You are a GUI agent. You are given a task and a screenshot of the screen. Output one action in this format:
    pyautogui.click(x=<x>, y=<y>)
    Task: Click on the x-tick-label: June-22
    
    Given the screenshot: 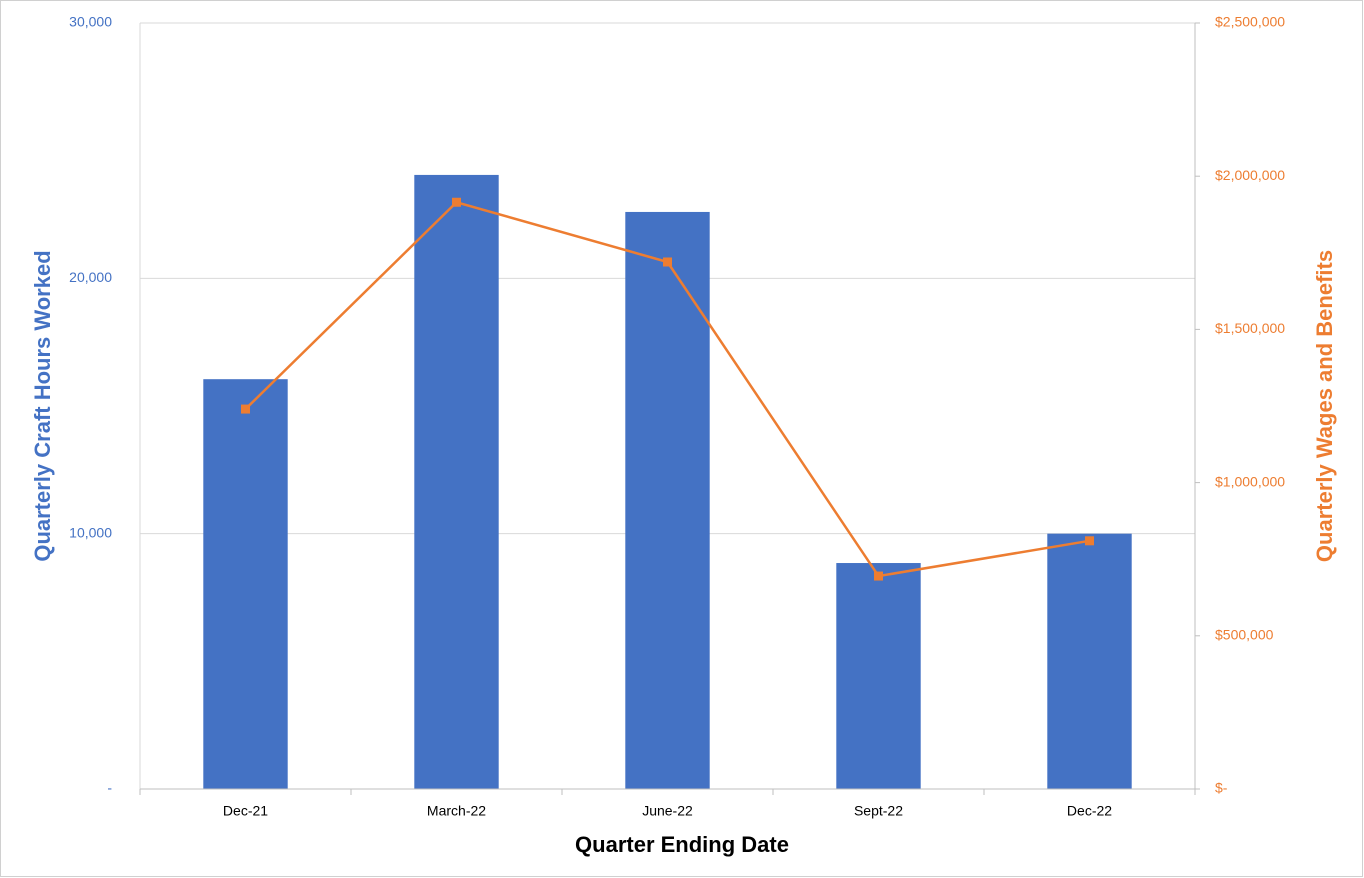 What is the action you would take?
    pyautogui.click(x=667, y=811)
    